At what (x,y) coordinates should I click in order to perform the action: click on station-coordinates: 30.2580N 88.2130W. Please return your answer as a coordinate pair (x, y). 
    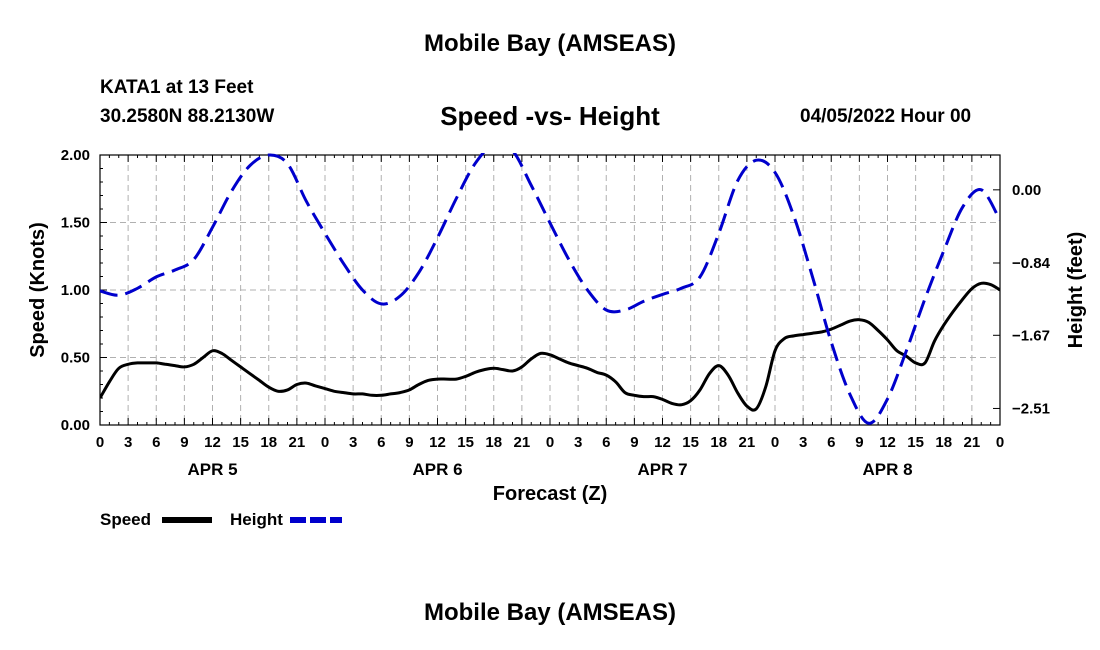
    Looking at the image, I should click on (187, 116).